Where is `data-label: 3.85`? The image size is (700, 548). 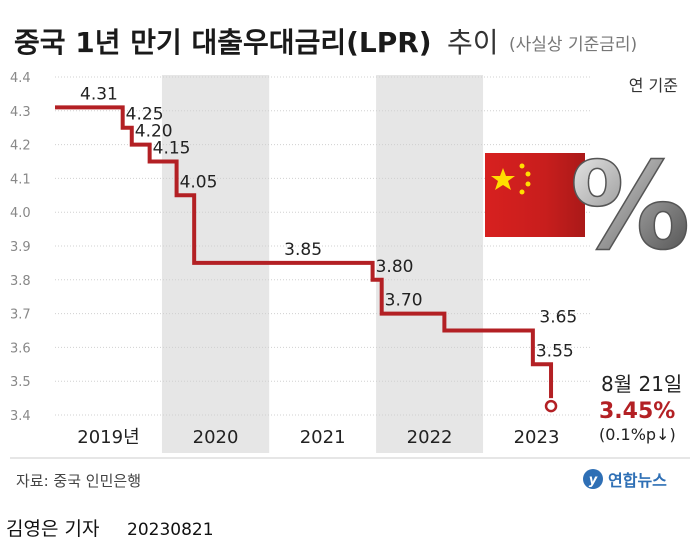 data-label: 3.85 is located at coordinates (303, 250).